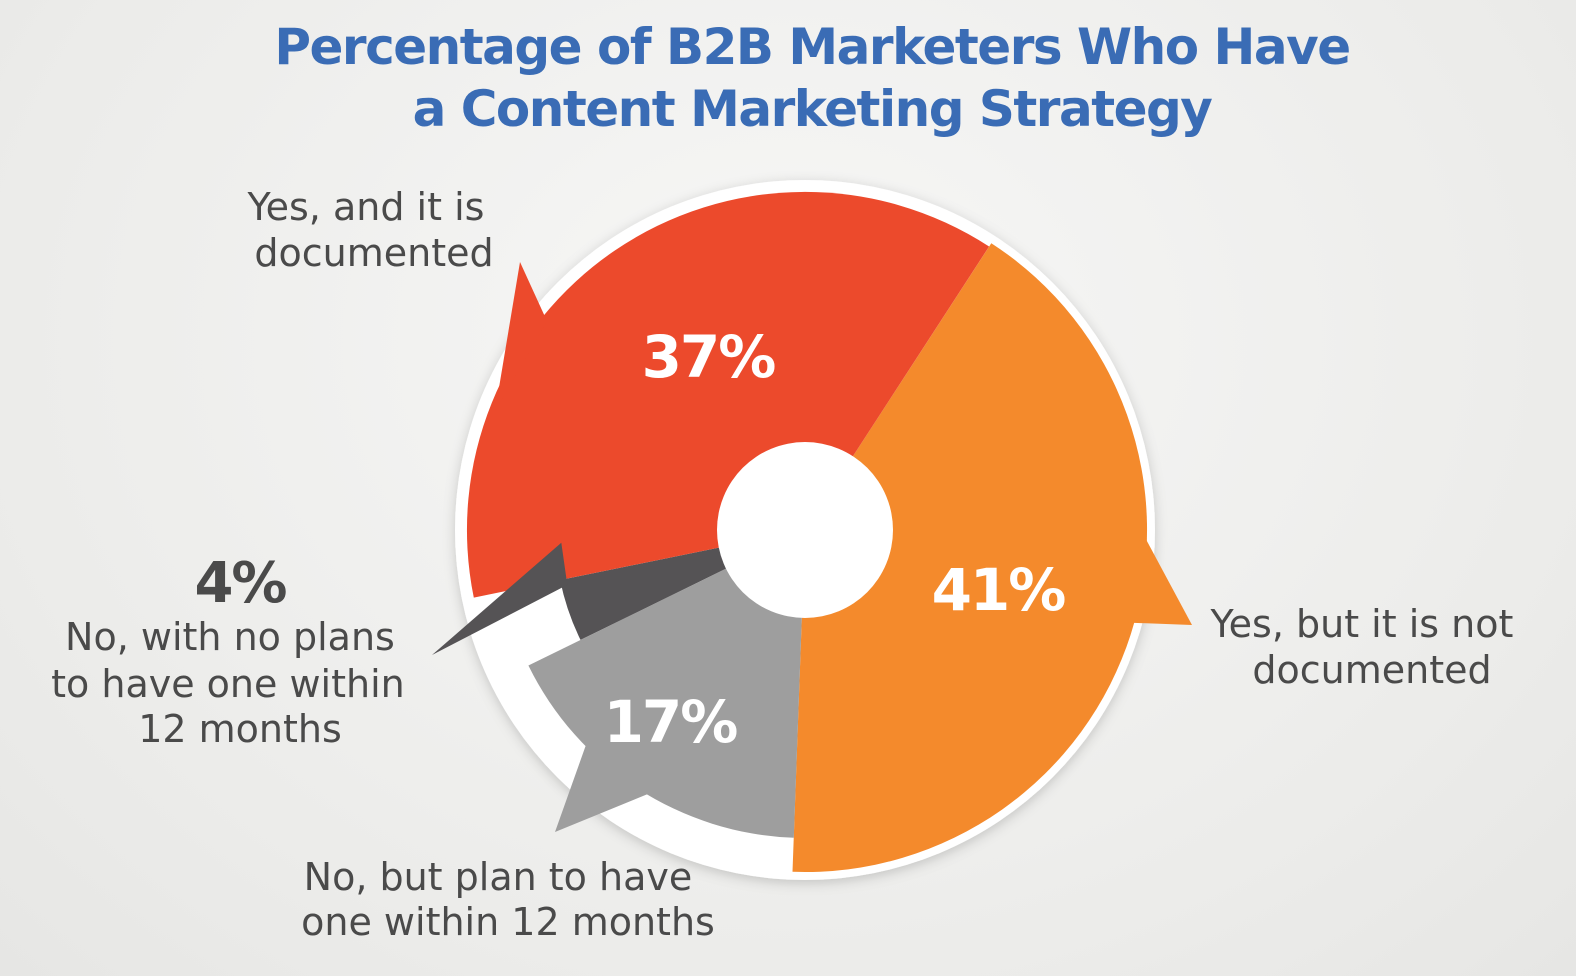  Describe the element at coordinates (500, 598) in the screenshot. I see `callout-pointer-no-no-plans` at that location.